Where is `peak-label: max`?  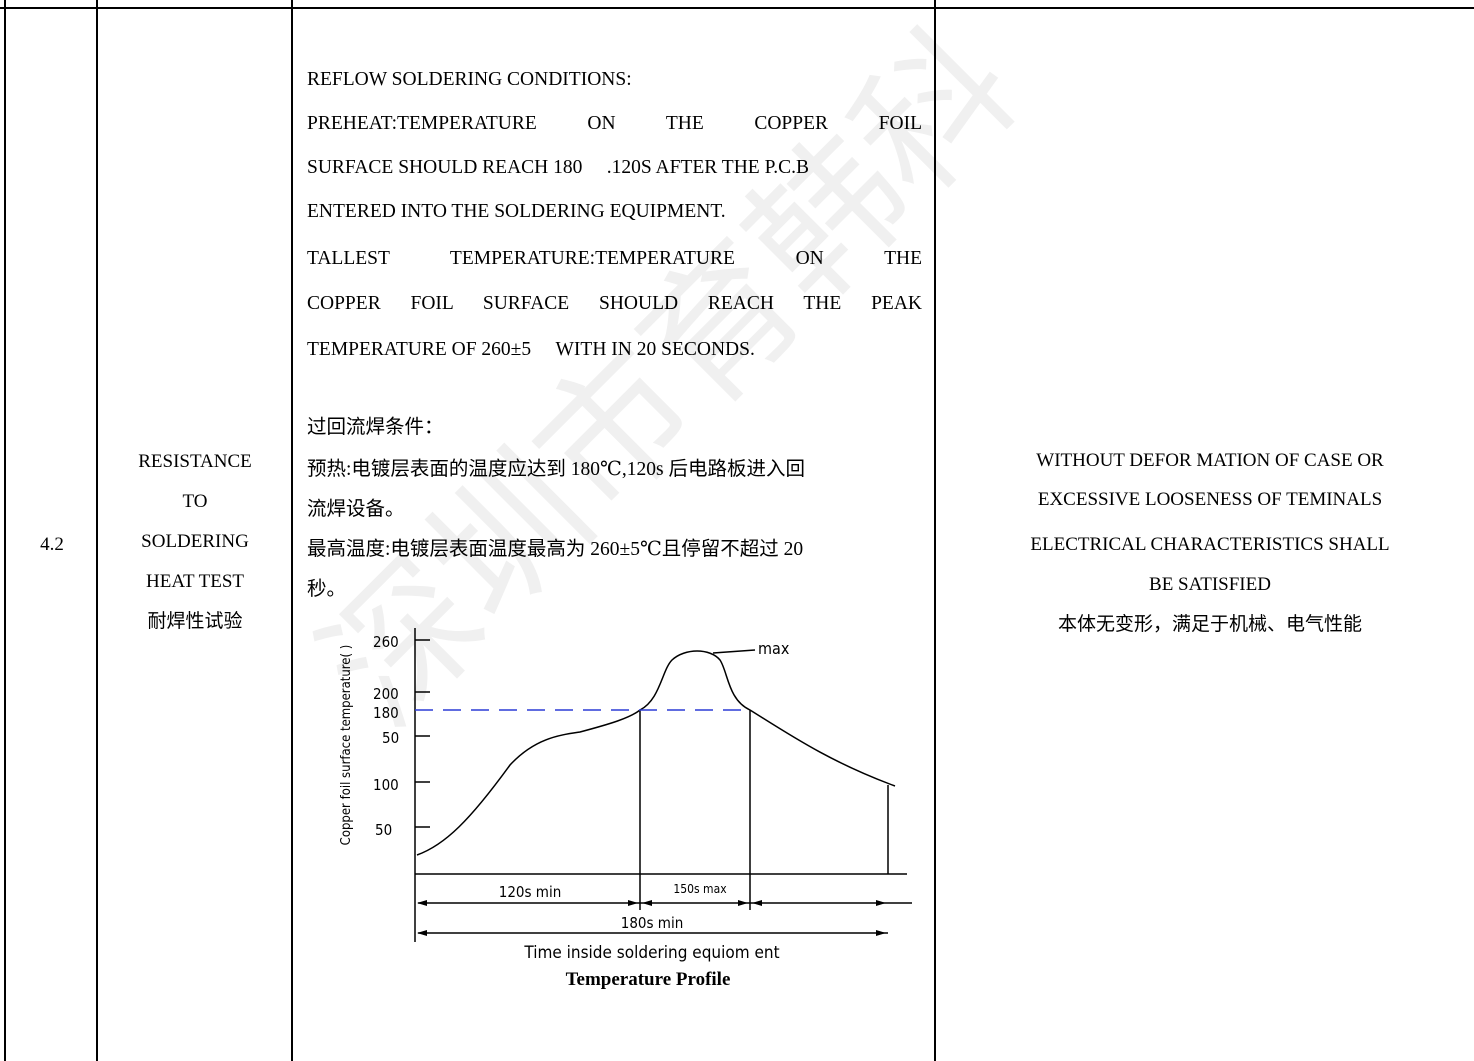
peak-label: max is located at coordinates (774, 648).